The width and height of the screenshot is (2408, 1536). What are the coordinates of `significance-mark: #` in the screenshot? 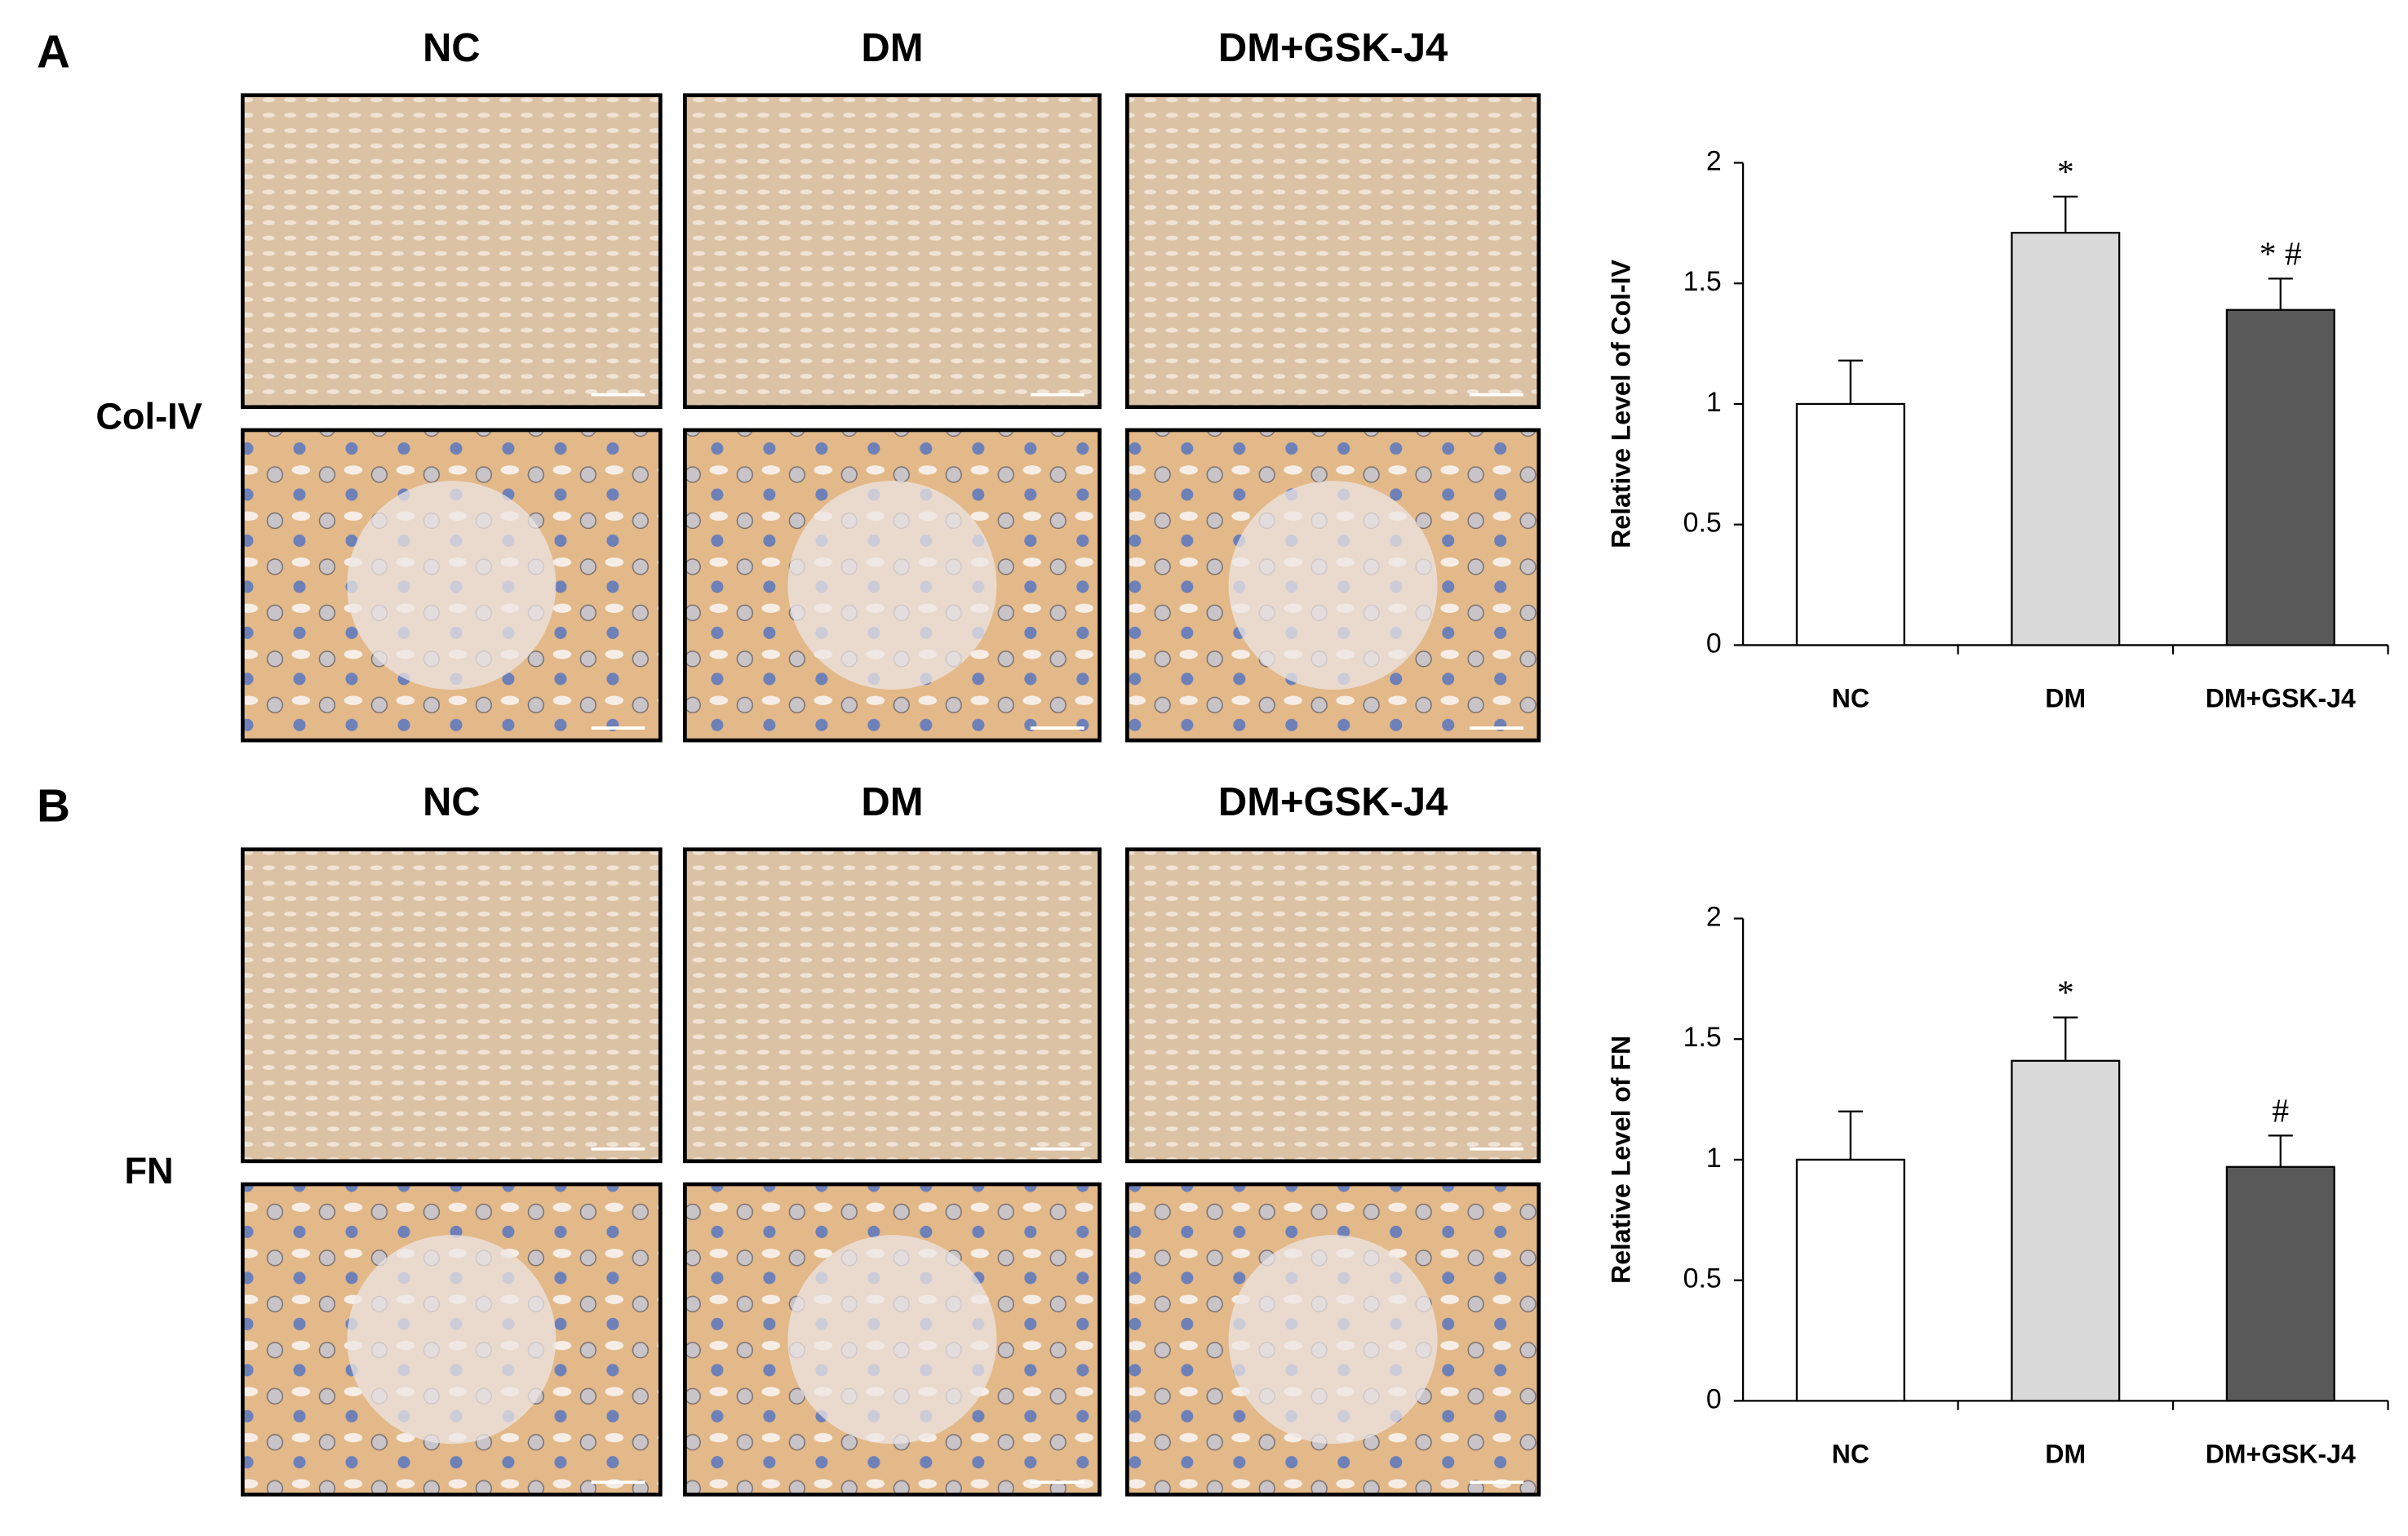 It's located at (2280, 1111).